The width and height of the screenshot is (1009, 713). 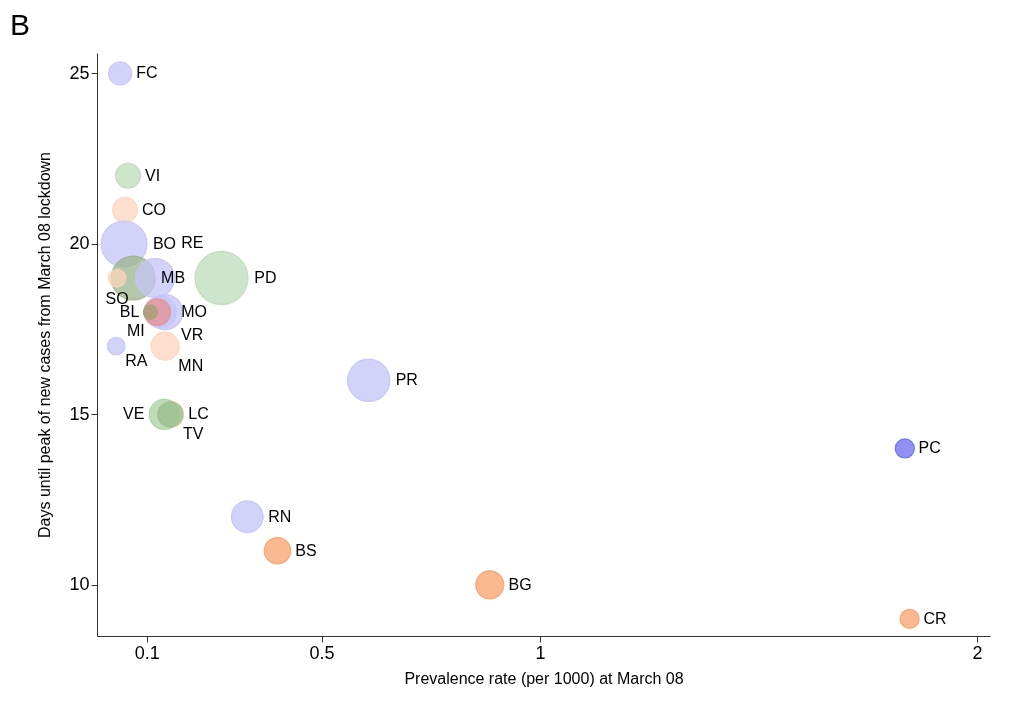 I want to click on annotation: RN, so click(x=280, y=516).